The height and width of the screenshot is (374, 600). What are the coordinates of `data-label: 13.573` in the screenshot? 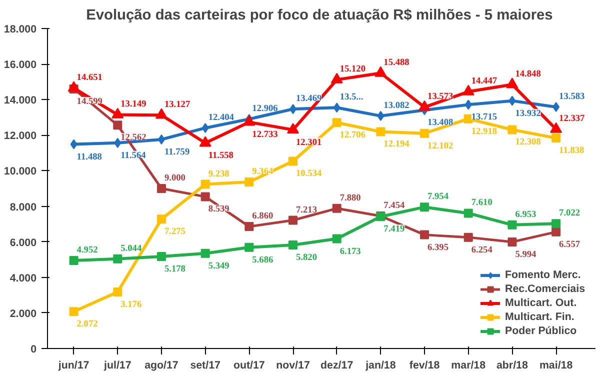 It's located at (441, 97).